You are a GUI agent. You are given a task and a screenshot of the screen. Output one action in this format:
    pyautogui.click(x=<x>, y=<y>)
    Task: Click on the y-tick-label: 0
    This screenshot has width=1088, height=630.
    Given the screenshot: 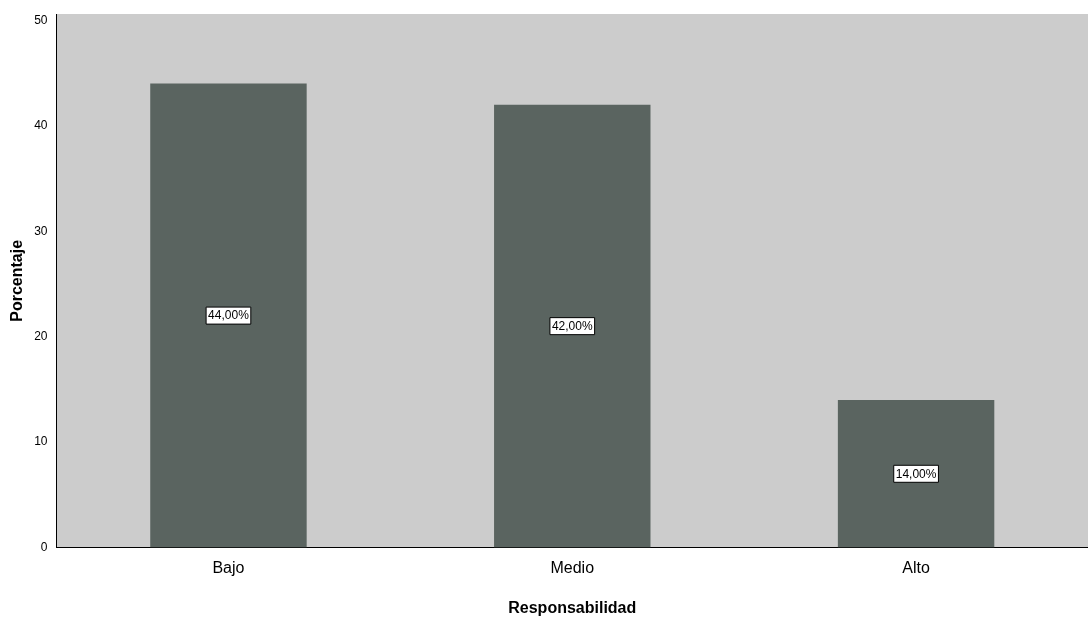 What is the action you would take?
    pyautogui.click(x=44, y=546)
    